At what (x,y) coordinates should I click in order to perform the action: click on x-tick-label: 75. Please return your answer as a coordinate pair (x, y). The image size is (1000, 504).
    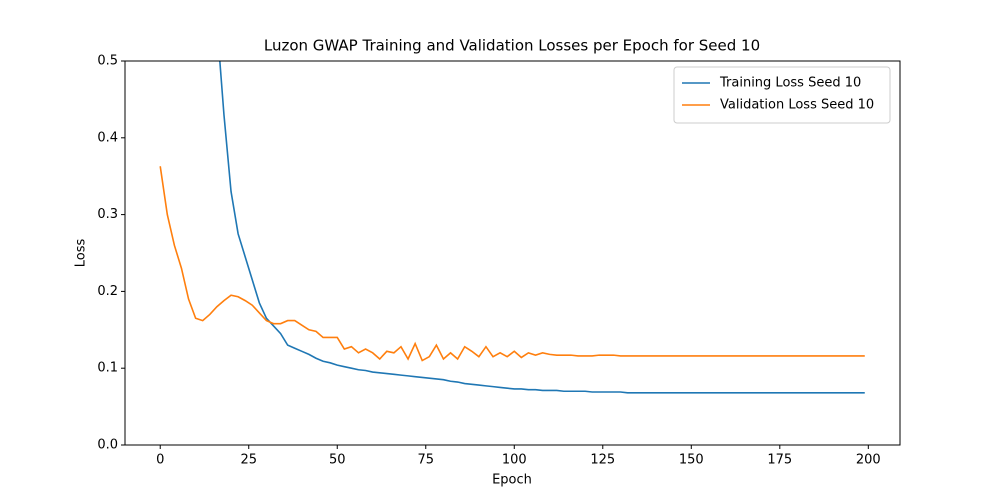
    Looking at the image, I should click on (425, 460).